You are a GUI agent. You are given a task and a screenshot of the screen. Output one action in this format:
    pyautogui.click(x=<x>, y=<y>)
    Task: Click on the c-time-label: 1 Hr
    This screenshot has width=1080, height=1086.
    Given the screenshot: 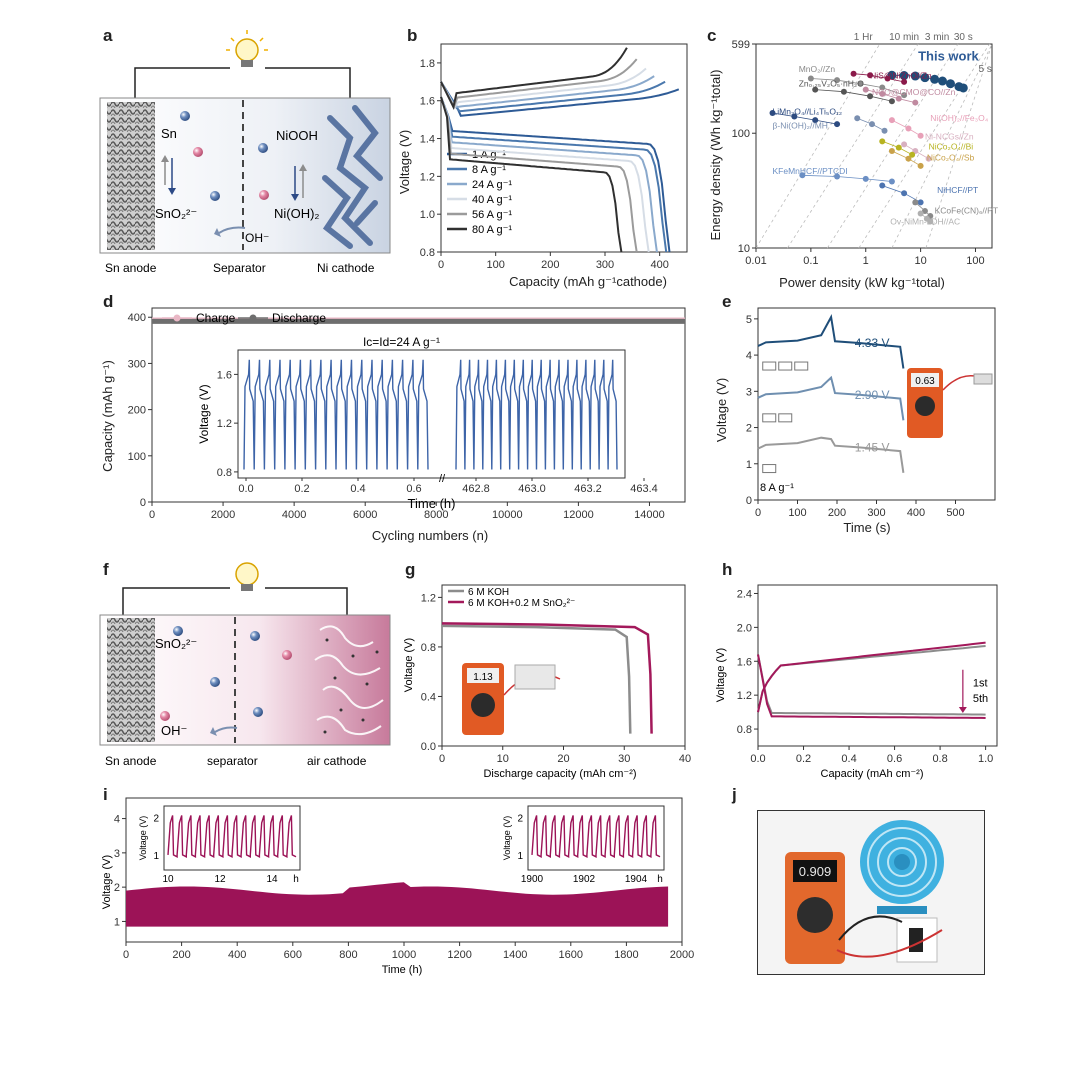 What is the action you would take?
    pyautogui.click(x=864, y=37)
    